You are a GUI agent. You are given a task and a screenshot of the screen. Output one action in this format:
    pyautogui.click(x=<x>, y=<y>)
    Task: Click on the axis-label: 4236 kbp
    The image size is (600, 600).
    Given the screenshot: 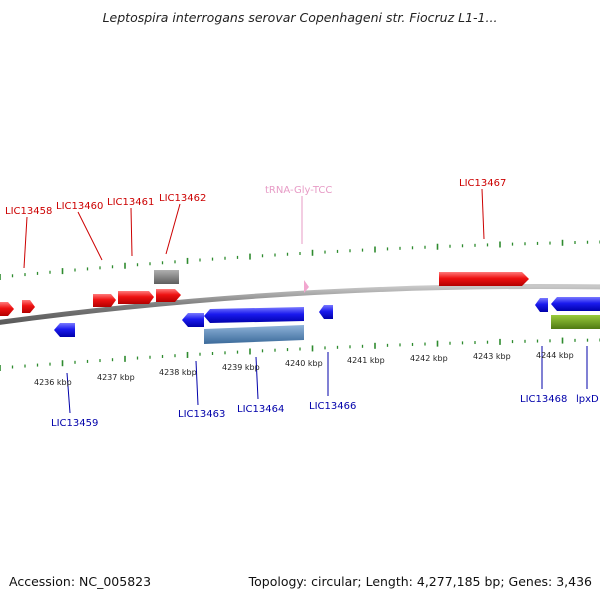 What is the action you would take?
    pyautogui.click(x=53, y=382)
    